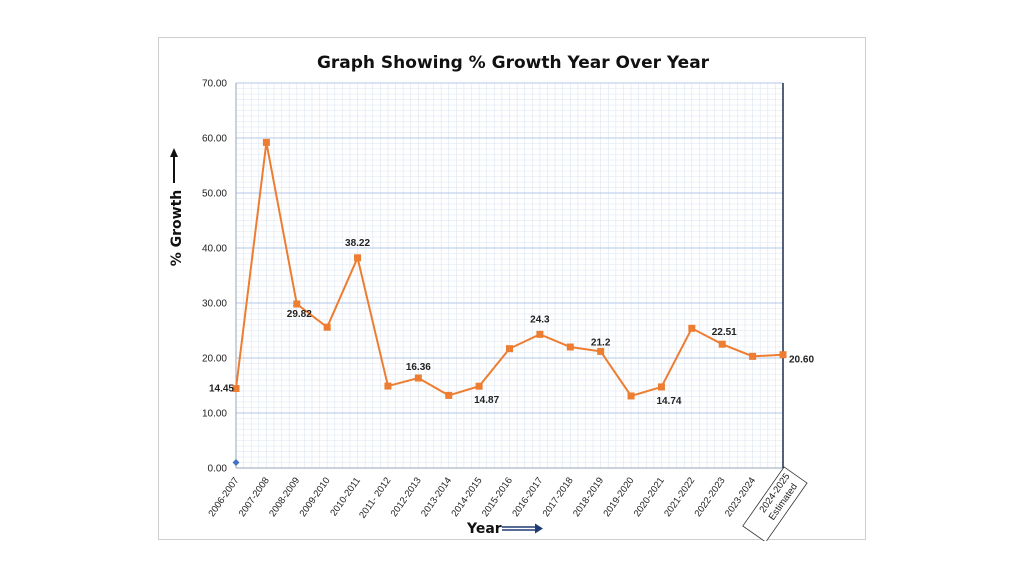 This screenshot has width=1024, height=576. I want to click on chart-title: Graph Showing % Growth Year Over Year, so click(513, 63).